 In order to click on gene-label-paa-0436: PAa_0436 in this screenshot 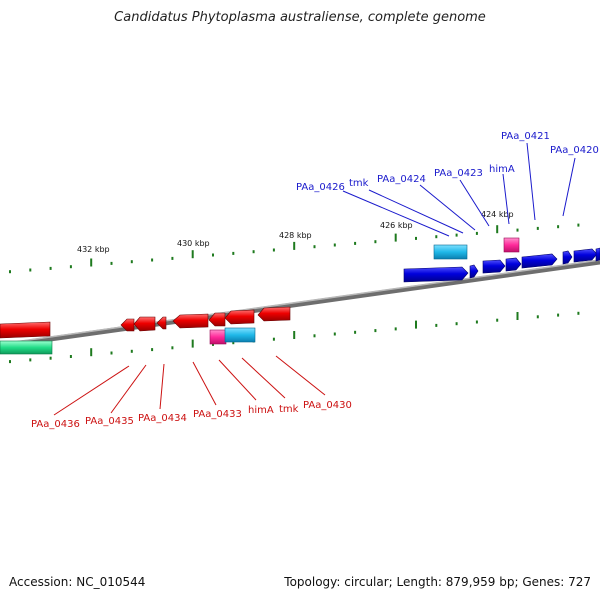, I will do `click(55, 424)`.